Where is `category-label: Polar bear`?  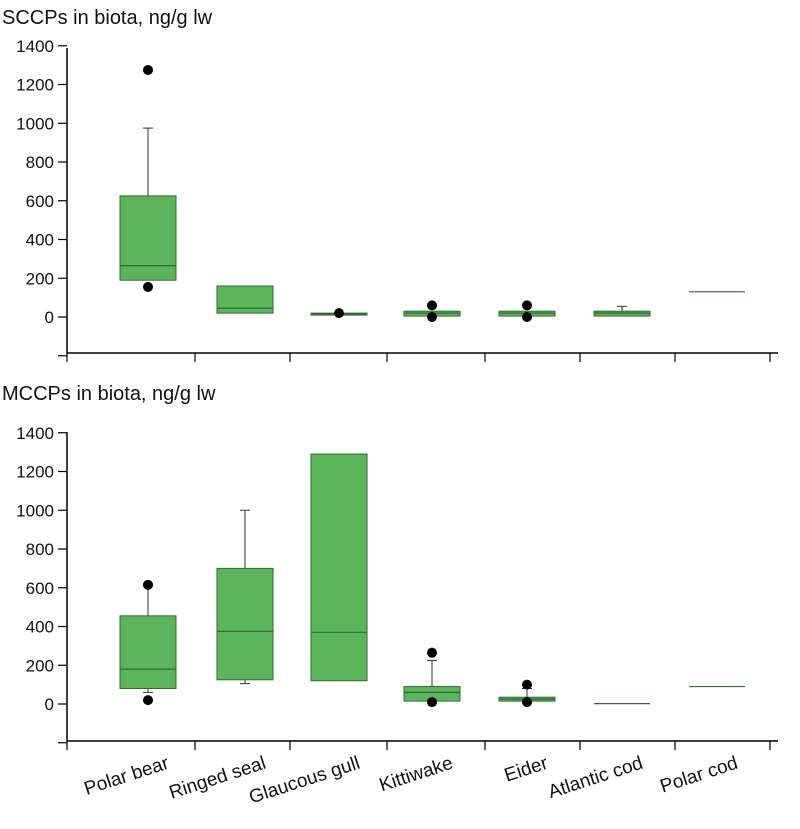
category-label: Polar bear is located at coordinates (127, 776).